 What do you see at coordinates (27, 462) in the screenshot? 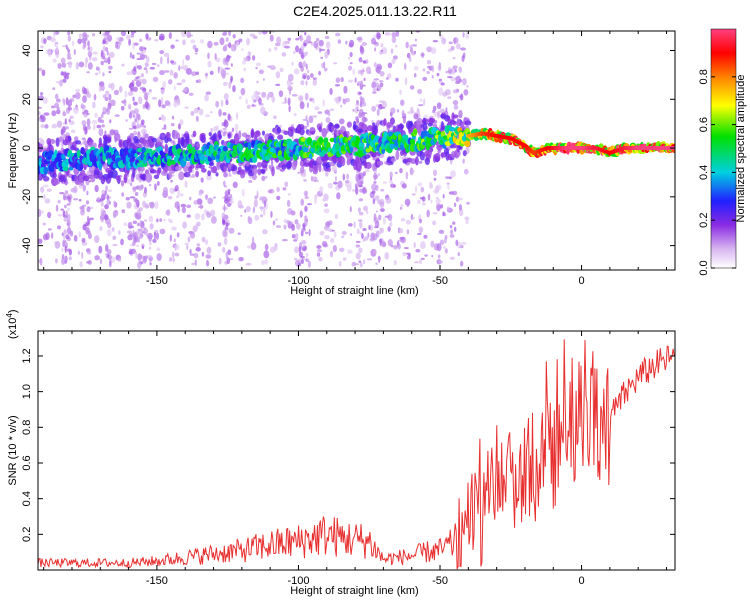
I see `snr-ytick-label: 0.6` at bounding box center [27, 462].